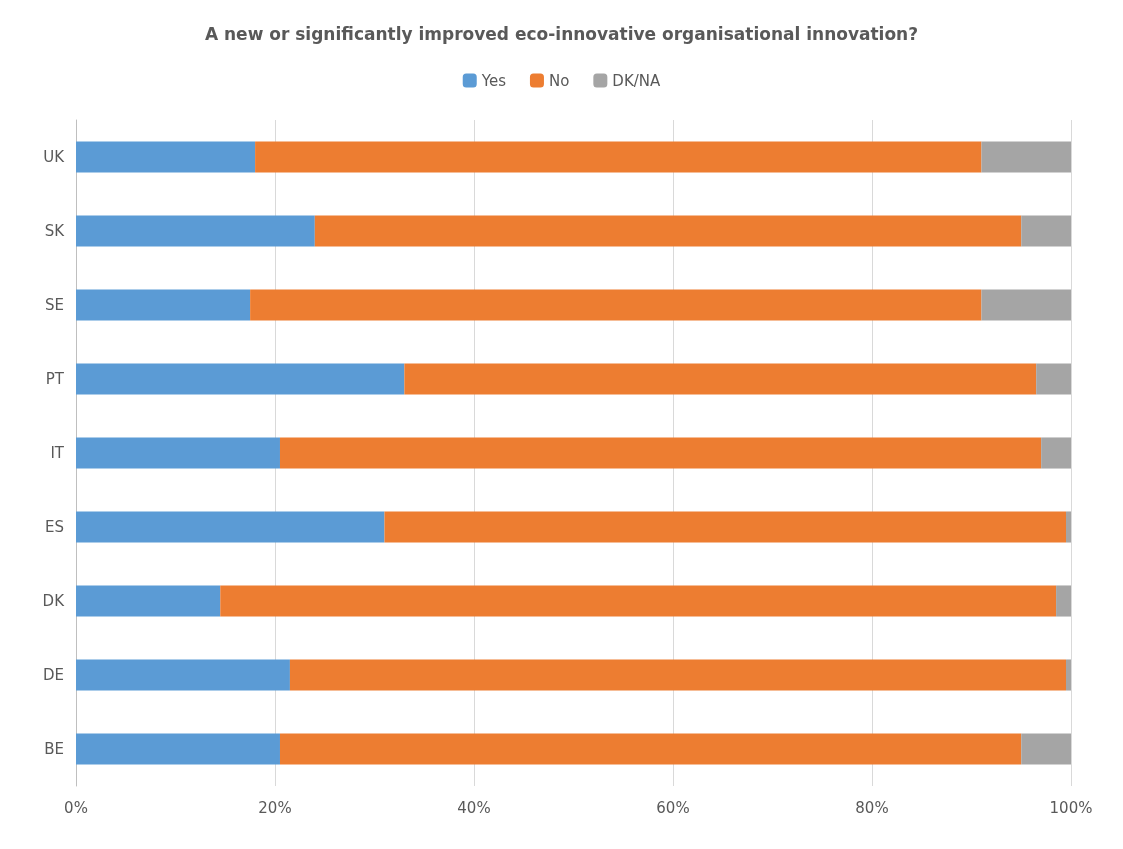 This screenshot has width=1123, height=849. What do you see at coordinates (637, 80) in the screenshot?
I see `legend-label: DK/NA` at bounding box center [637, 80].